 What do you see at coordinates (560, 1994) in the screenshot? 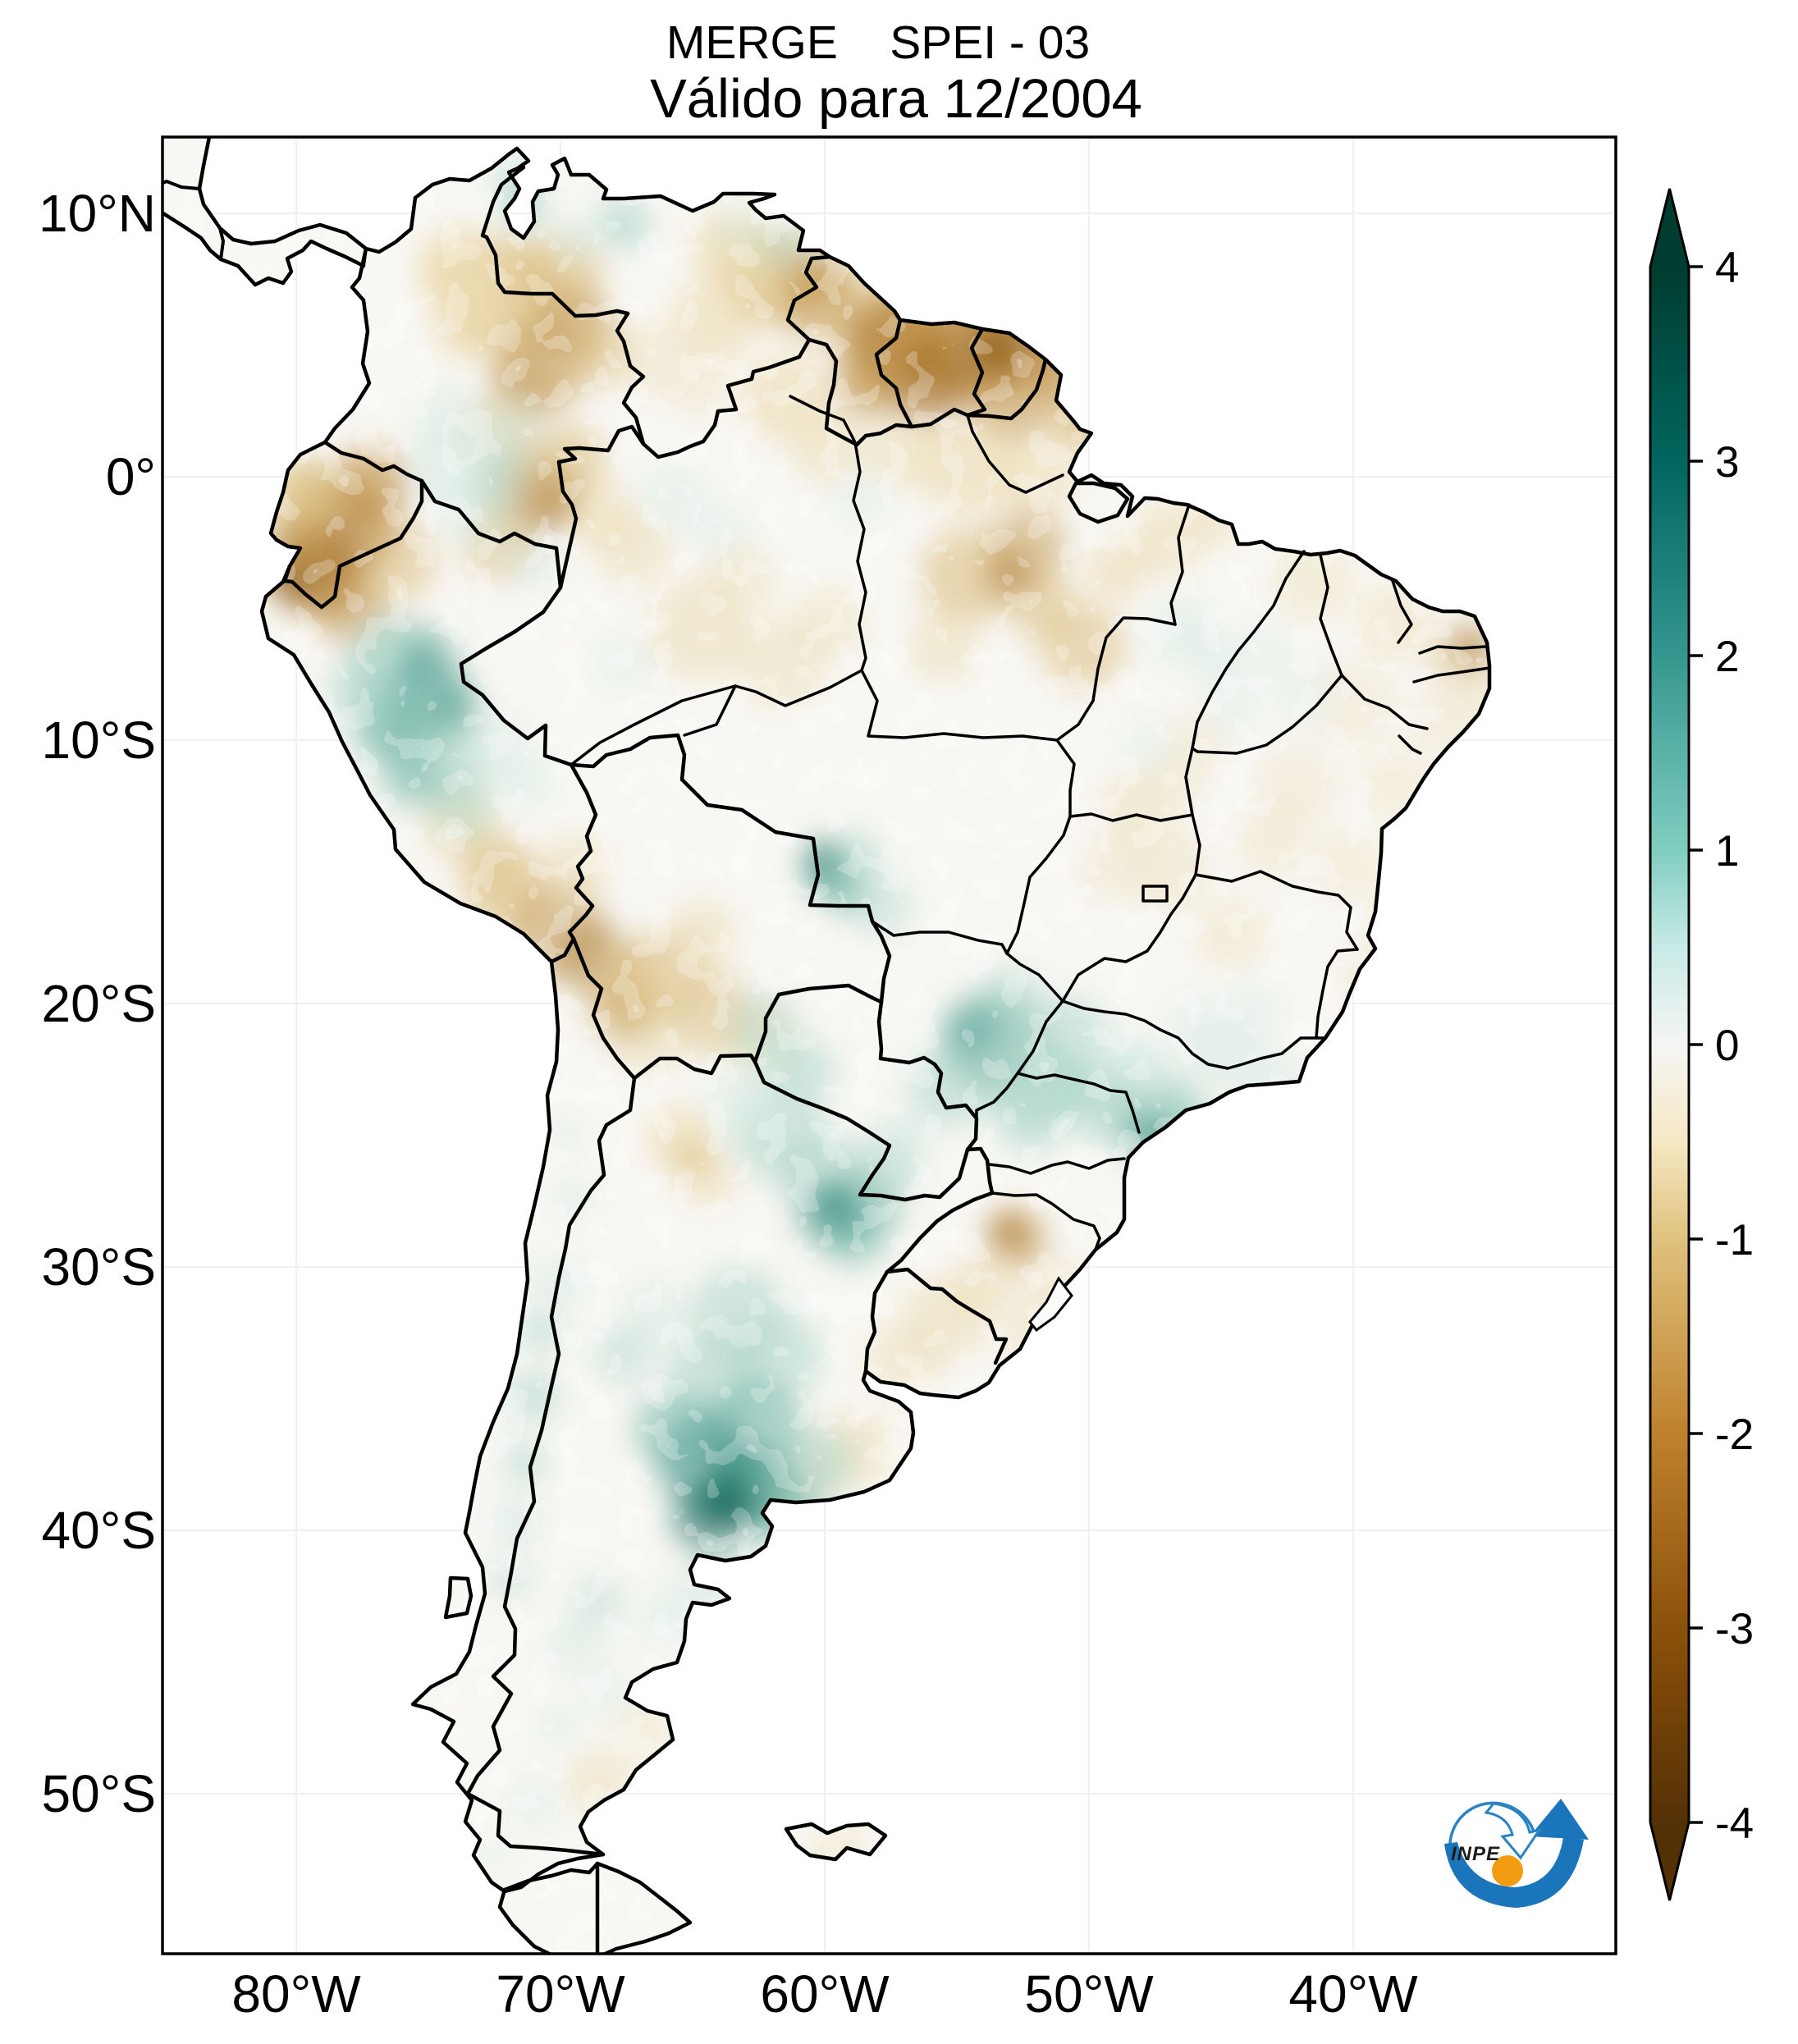
I see `svg-text: 70°W` at bounding box center [560, 1994].